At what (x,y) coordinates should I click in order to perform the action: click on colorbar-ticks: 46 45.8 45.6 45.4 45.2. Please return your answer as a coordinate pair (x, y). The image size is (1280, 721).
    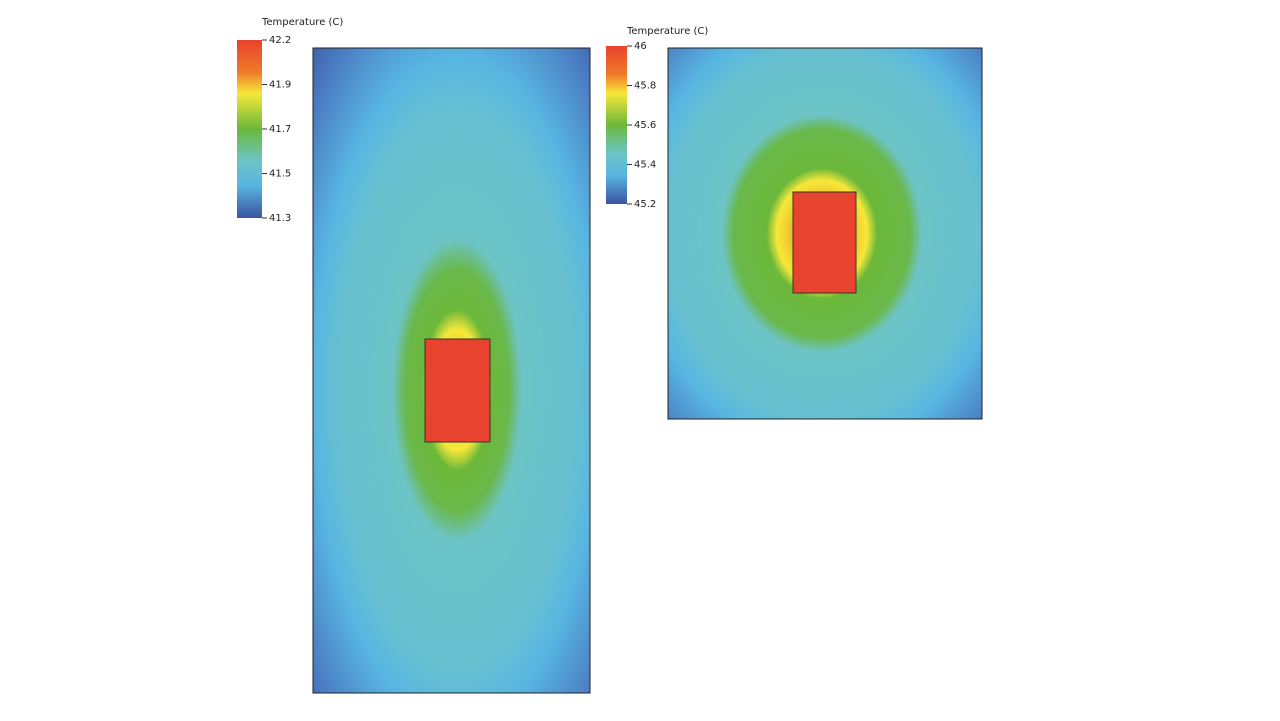
    Looking at the image, I should click on (641, 125).